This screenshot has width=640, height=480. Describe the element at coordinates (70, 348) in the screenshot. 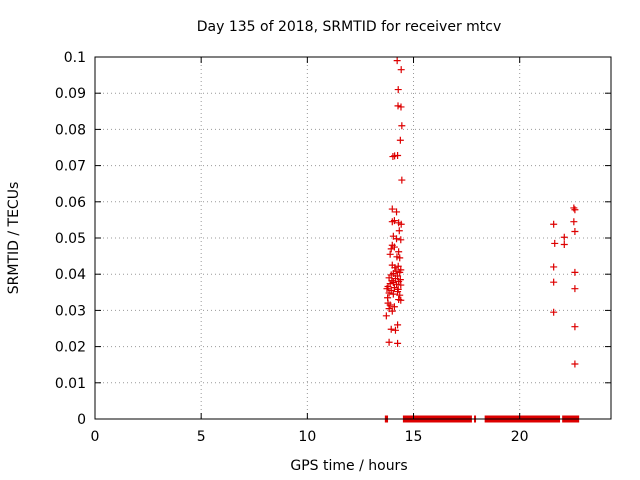

I see `y-tick-label: 0.02` at that location.